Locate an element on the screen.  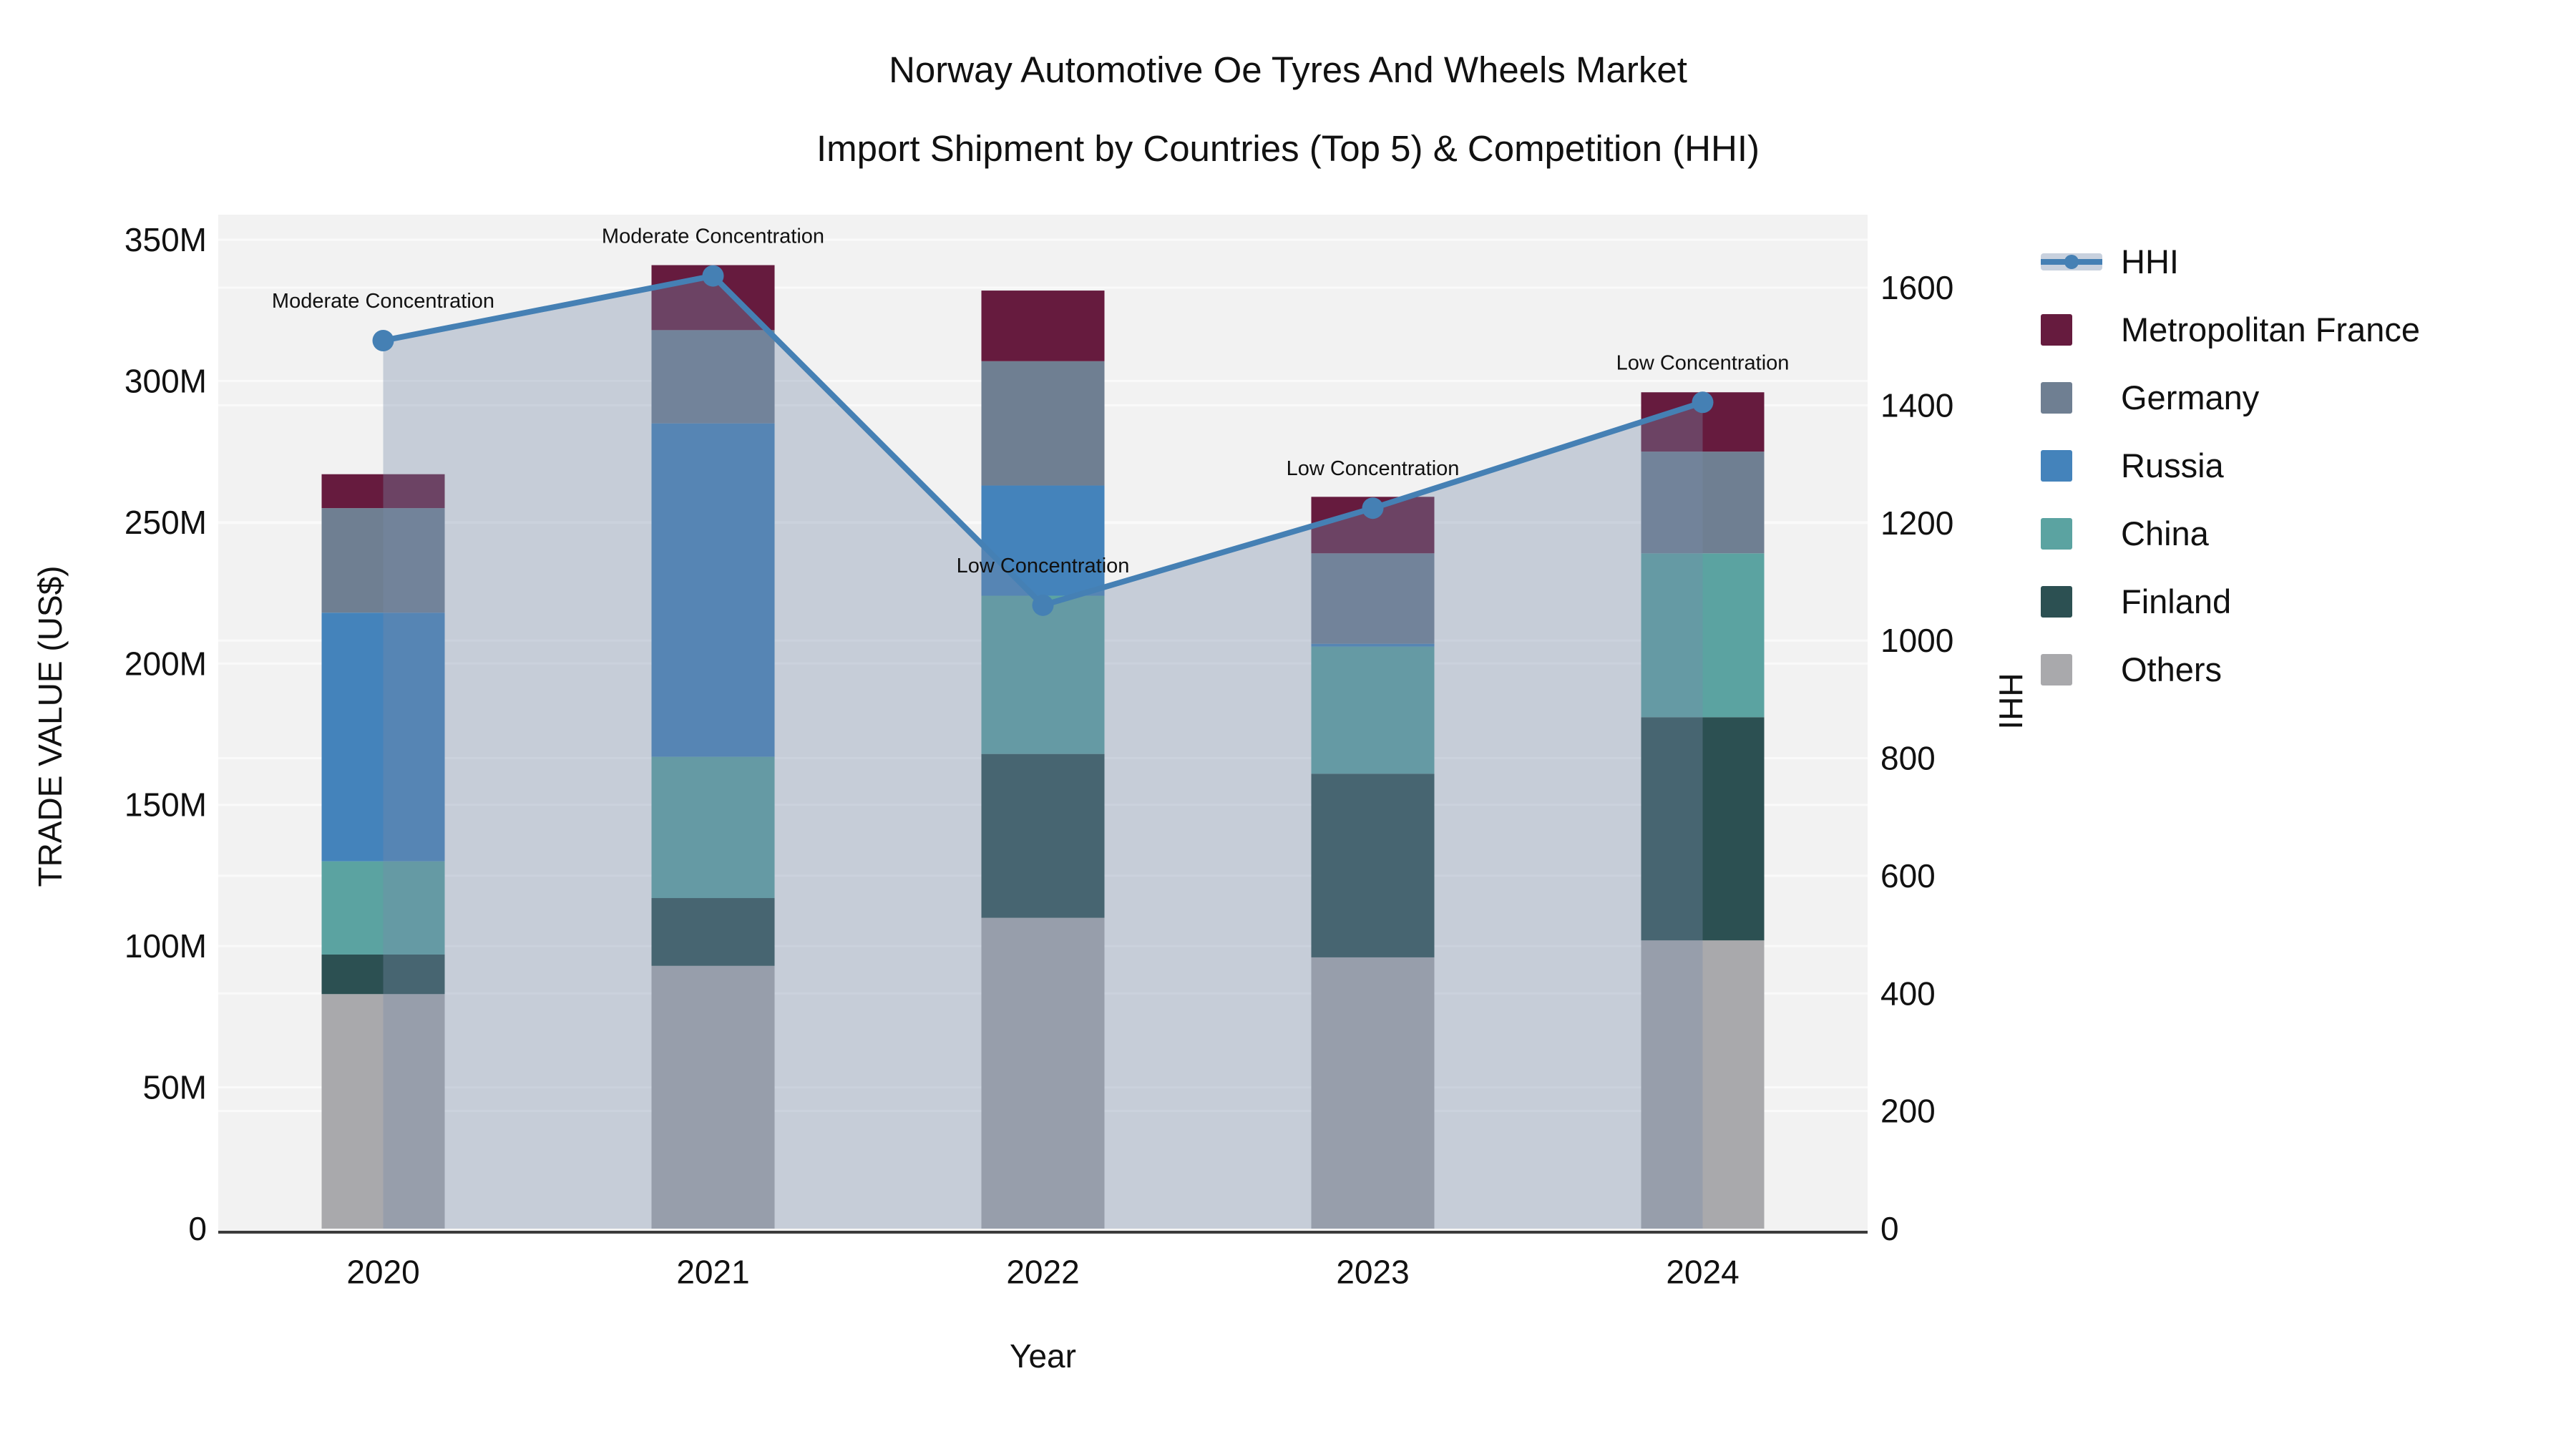
annotation-2020: Moderate Concentration is located at coordinates (383, 301).